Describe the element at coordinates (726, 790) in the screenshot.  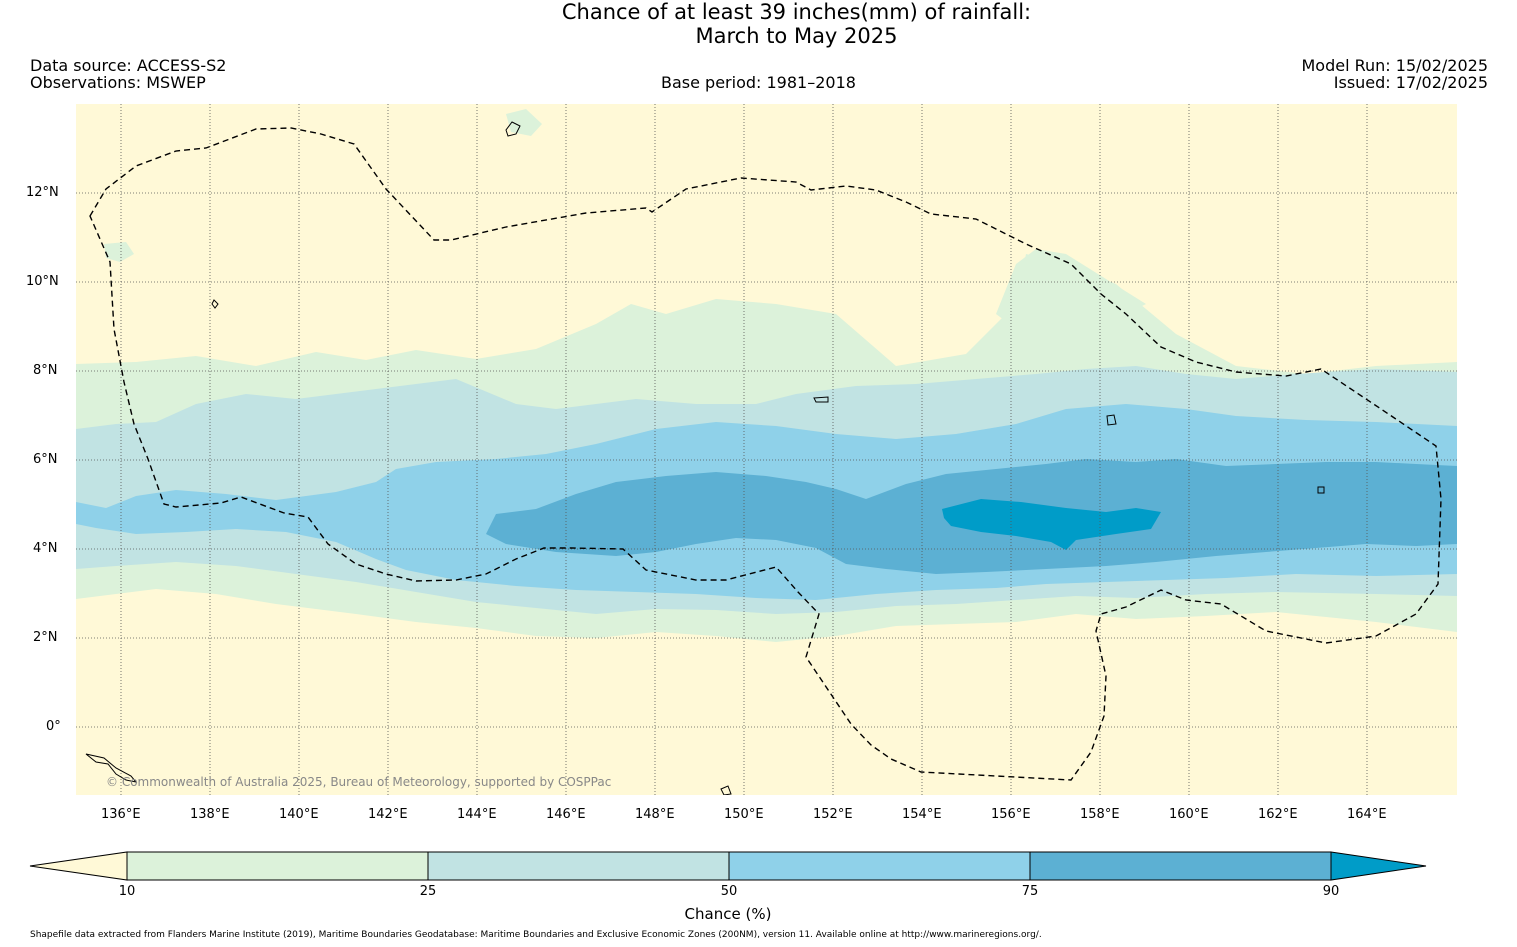
I see `island-south` at that location.